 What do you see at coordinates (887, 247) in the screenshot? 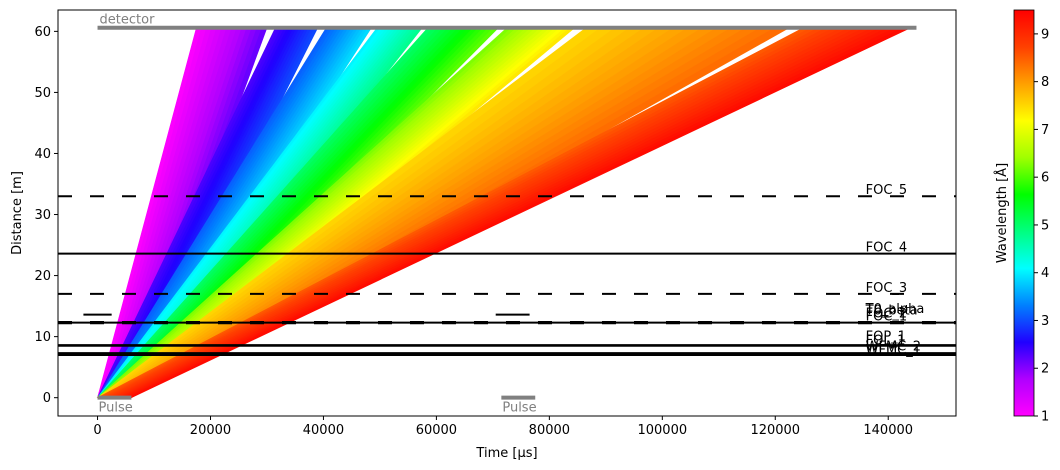
I see `chopper-label-foc-4: FOC_4` at bounding box center [887, 247].